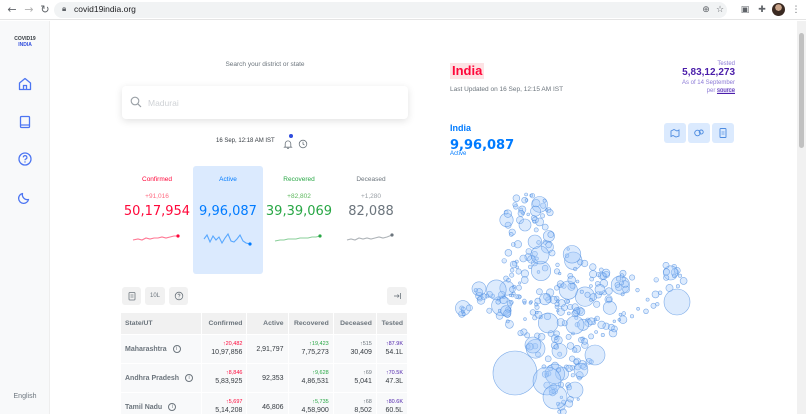  Describe the element at coordinates (178, 296) in the screenshot. I see `table-info-button` at that location.